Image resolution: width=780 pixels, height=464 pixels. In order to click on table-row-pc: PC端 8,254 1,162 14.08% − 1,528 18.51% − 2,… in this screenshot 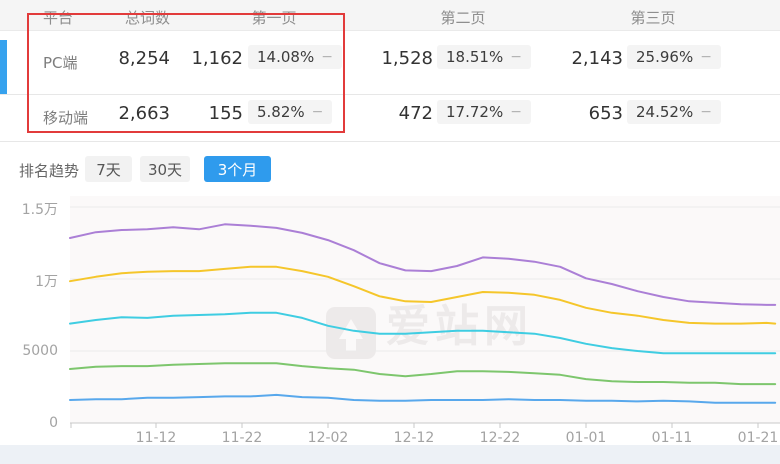, I will do `click(390, 62)`.